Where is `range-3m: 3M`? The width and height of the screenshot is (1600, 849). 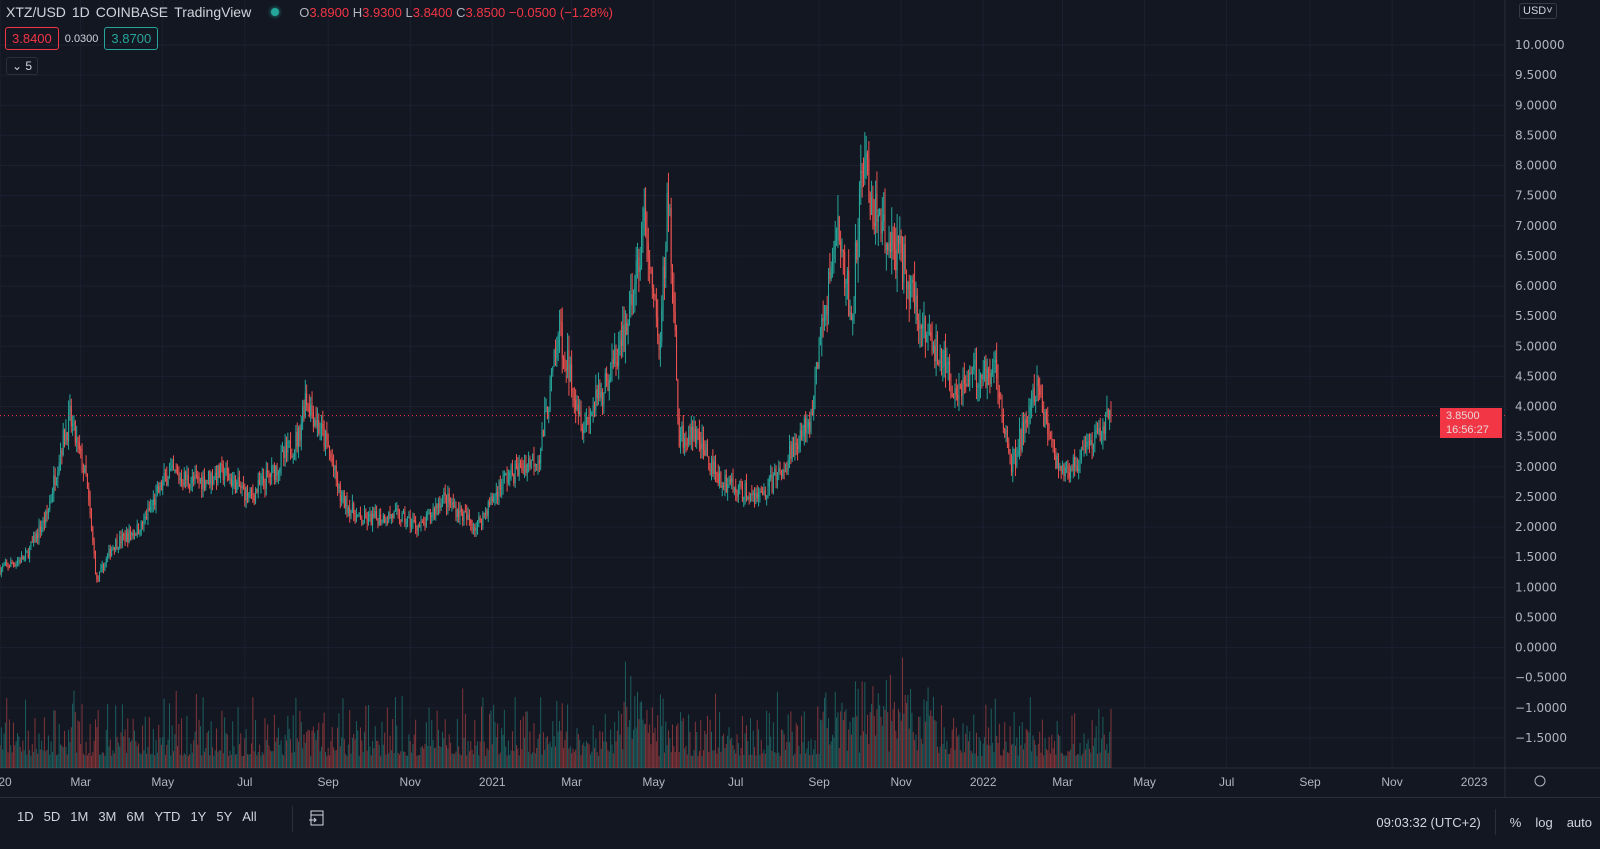
range-3m: 3M is located at coordinates (107, 816).